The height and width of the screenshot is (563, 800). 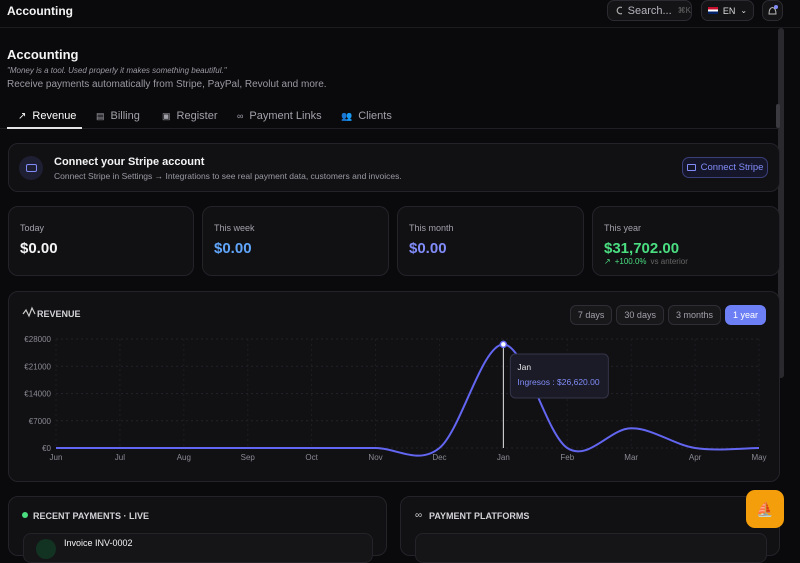 I want to click on scrollbar, so click(x=781, y=203).